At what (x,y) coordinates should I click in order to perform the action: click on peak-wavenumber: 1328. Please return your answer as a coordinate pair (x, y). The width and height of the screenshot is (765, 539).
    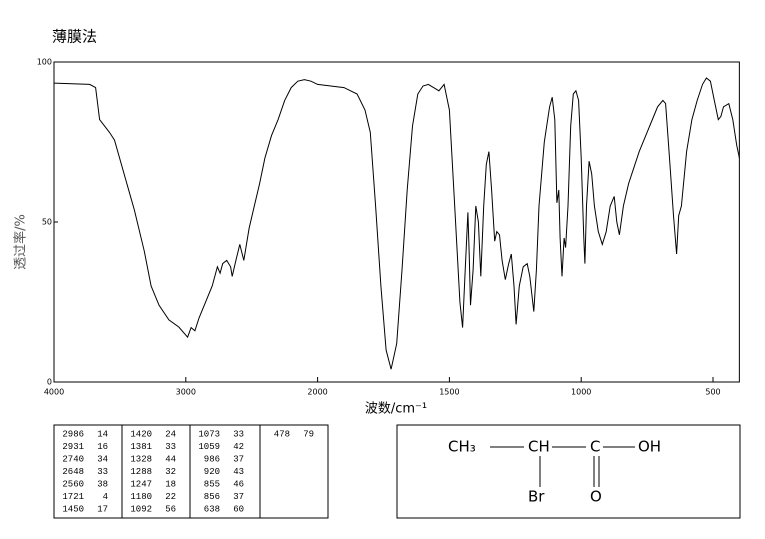
    Looking at the image, I should click on (141, 459).